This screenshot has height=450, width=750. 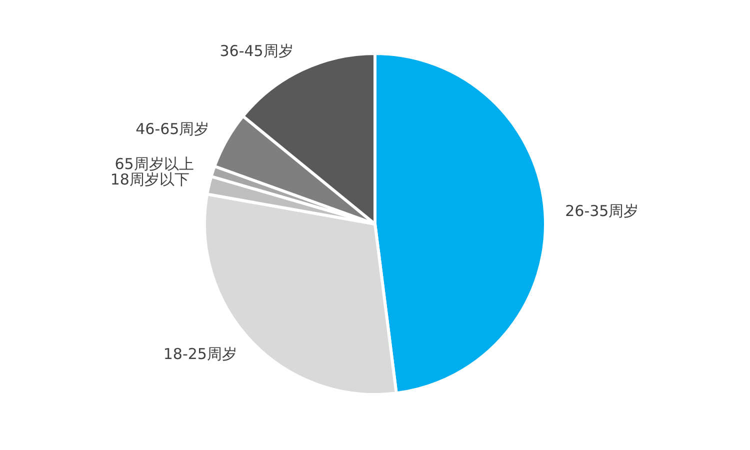 What do you see at coordinates (257, 51) in the screenshot?
I see `slice-label: 36-45周岁` at bounding box center [257, 51].